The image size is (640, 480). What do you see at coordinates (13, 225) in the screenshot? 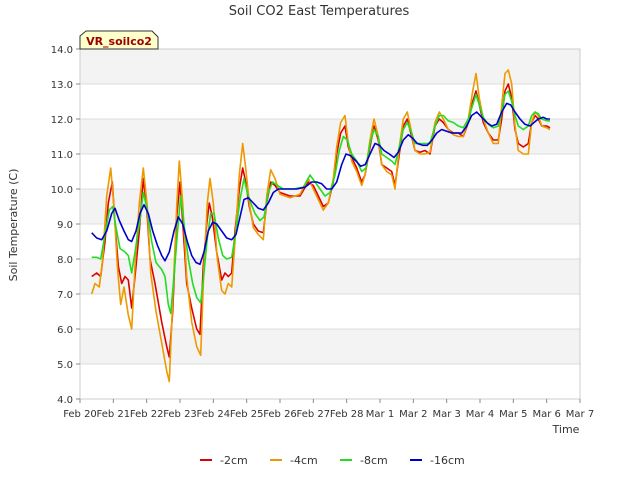
I see `y-axis-label: Soil Temperature (C)` at bounding box center [13, 225].